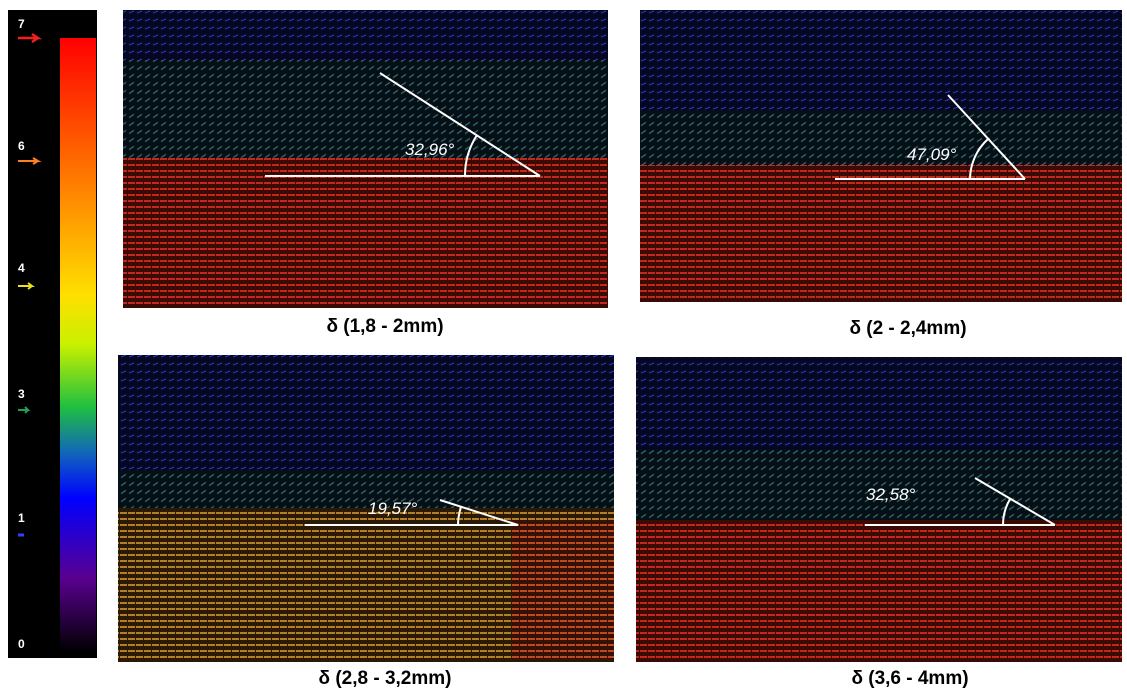  Describe the element at coordinates (21, 644) in the screenshot. I see `colorbar-label: 0` at that location.